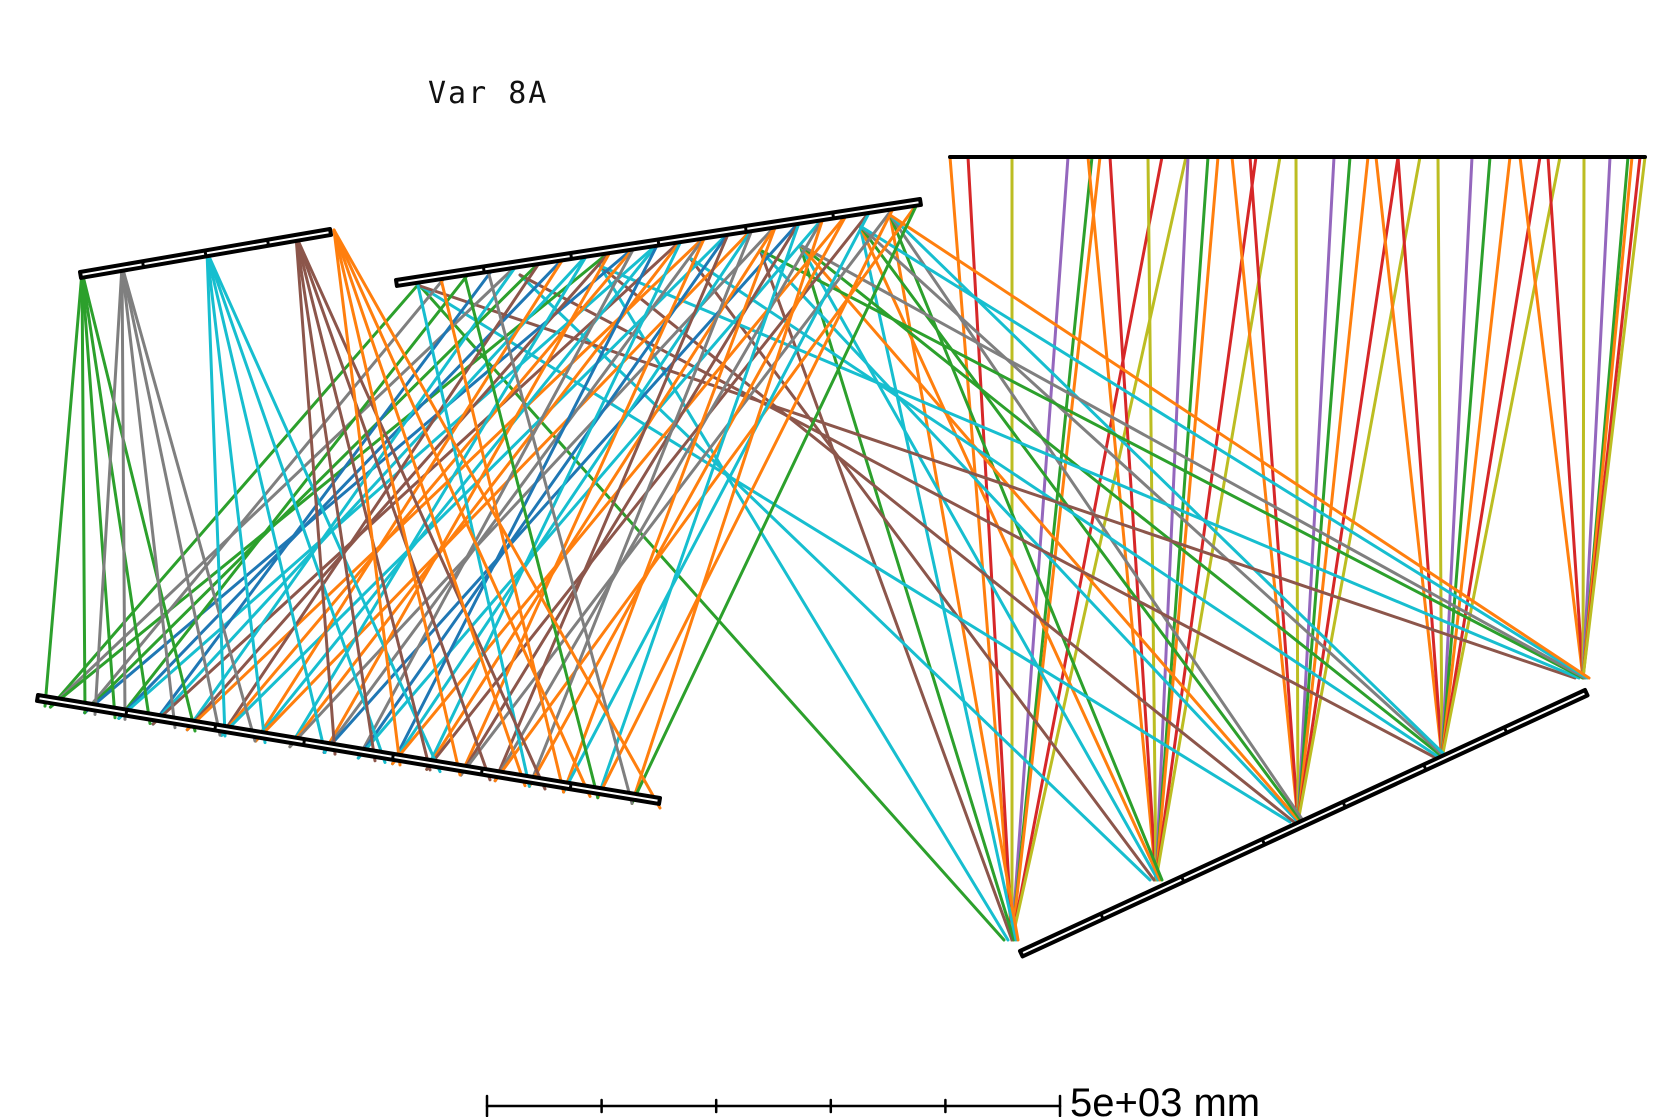 Image resolution: width=1678 pixels, height=1117 pixels. I want to click on diagram-title: Var 8A, so click(488, 93).